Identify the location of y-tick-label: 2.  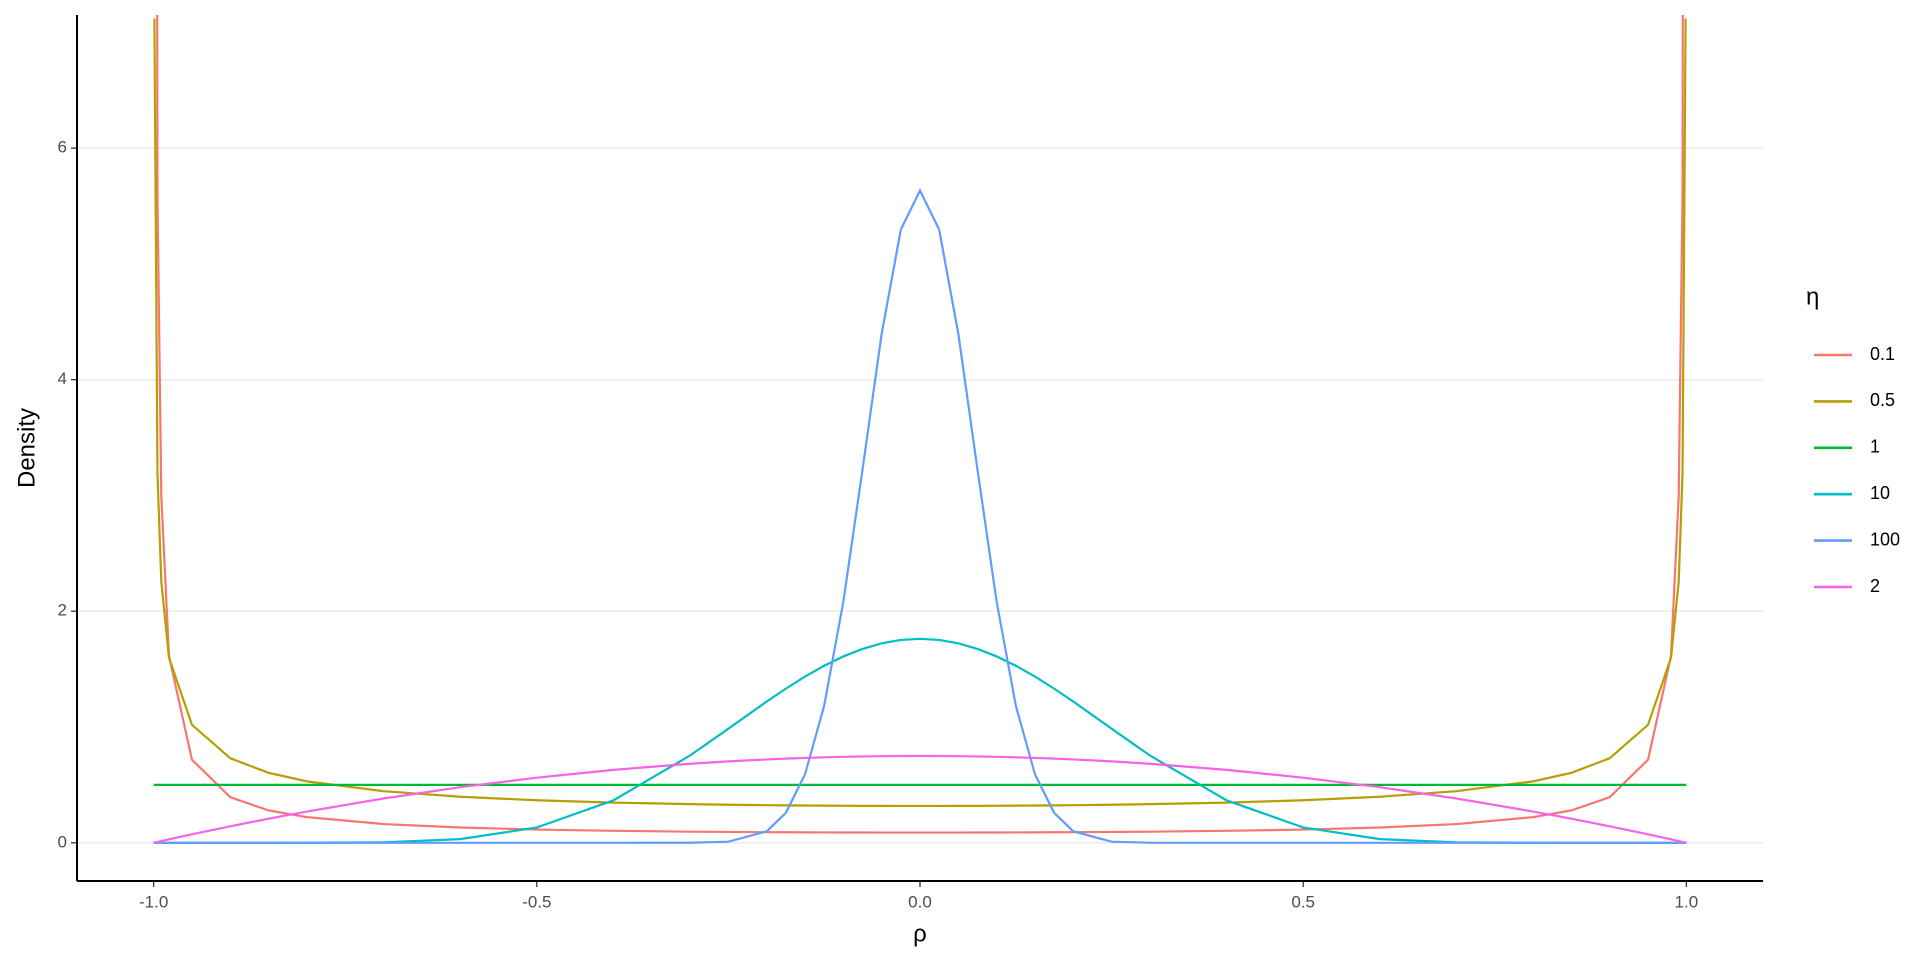
(62, 610).